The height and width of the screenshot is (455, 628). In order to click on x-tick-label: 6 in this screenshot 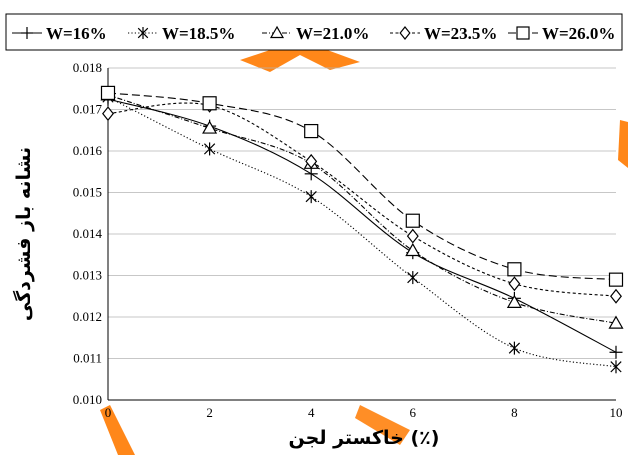, I will do `click(413, 412)`.